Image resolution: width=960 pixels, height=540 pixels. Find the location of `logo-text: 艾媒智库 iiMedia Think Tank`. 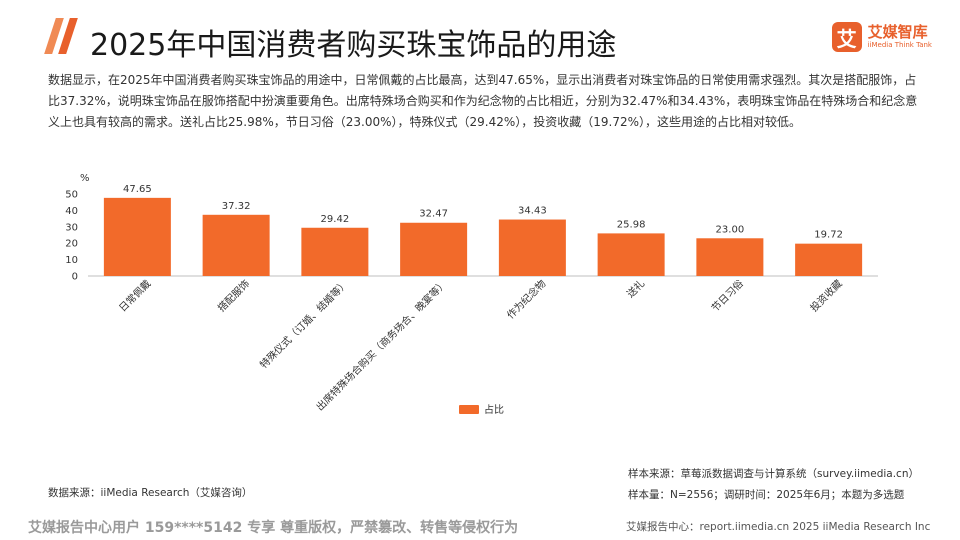

logo-text: 艾媒智库 iiMedia Think Tank is located at coordinates (900, 37).